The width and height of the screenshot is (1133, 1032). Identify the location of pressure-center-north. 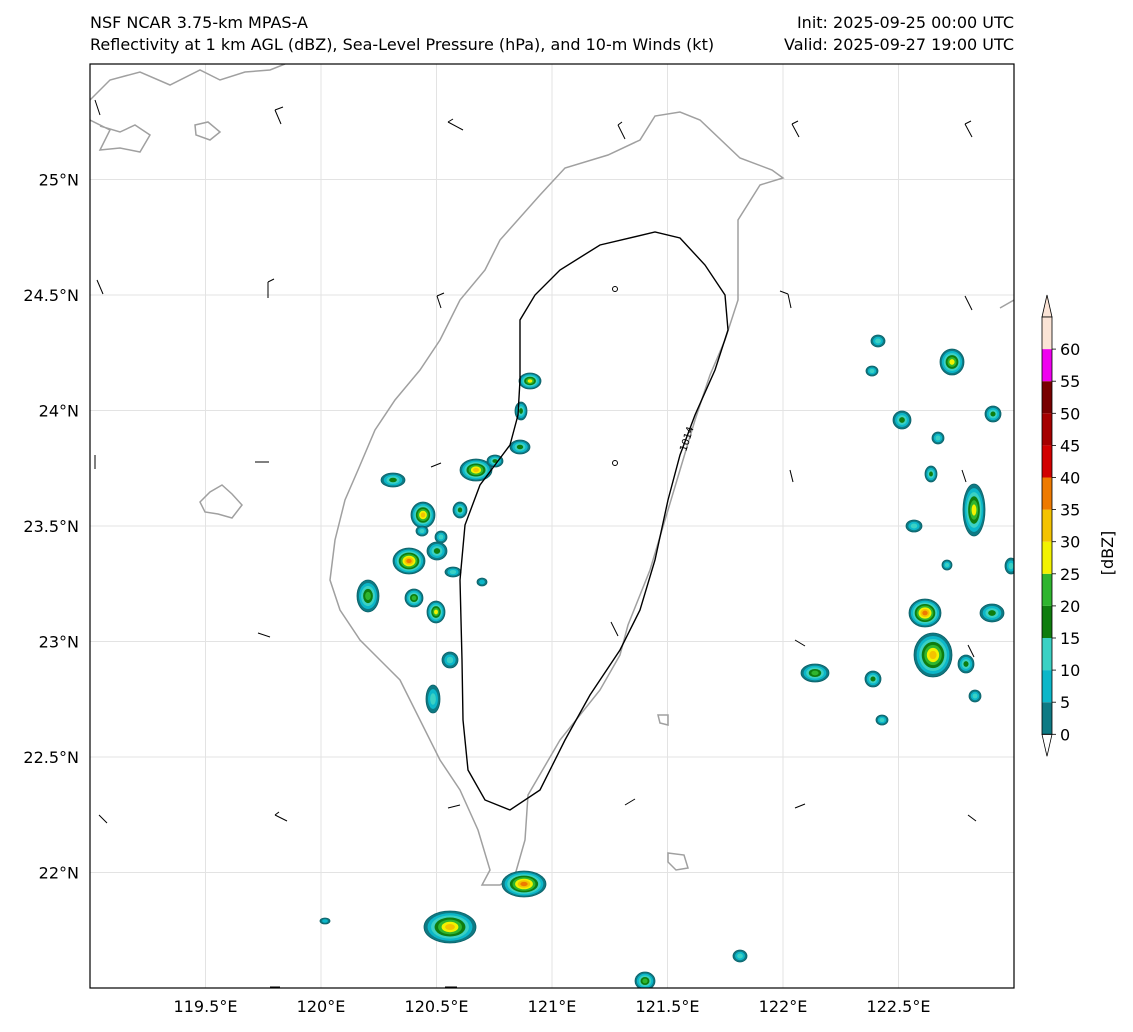
(615, 289).